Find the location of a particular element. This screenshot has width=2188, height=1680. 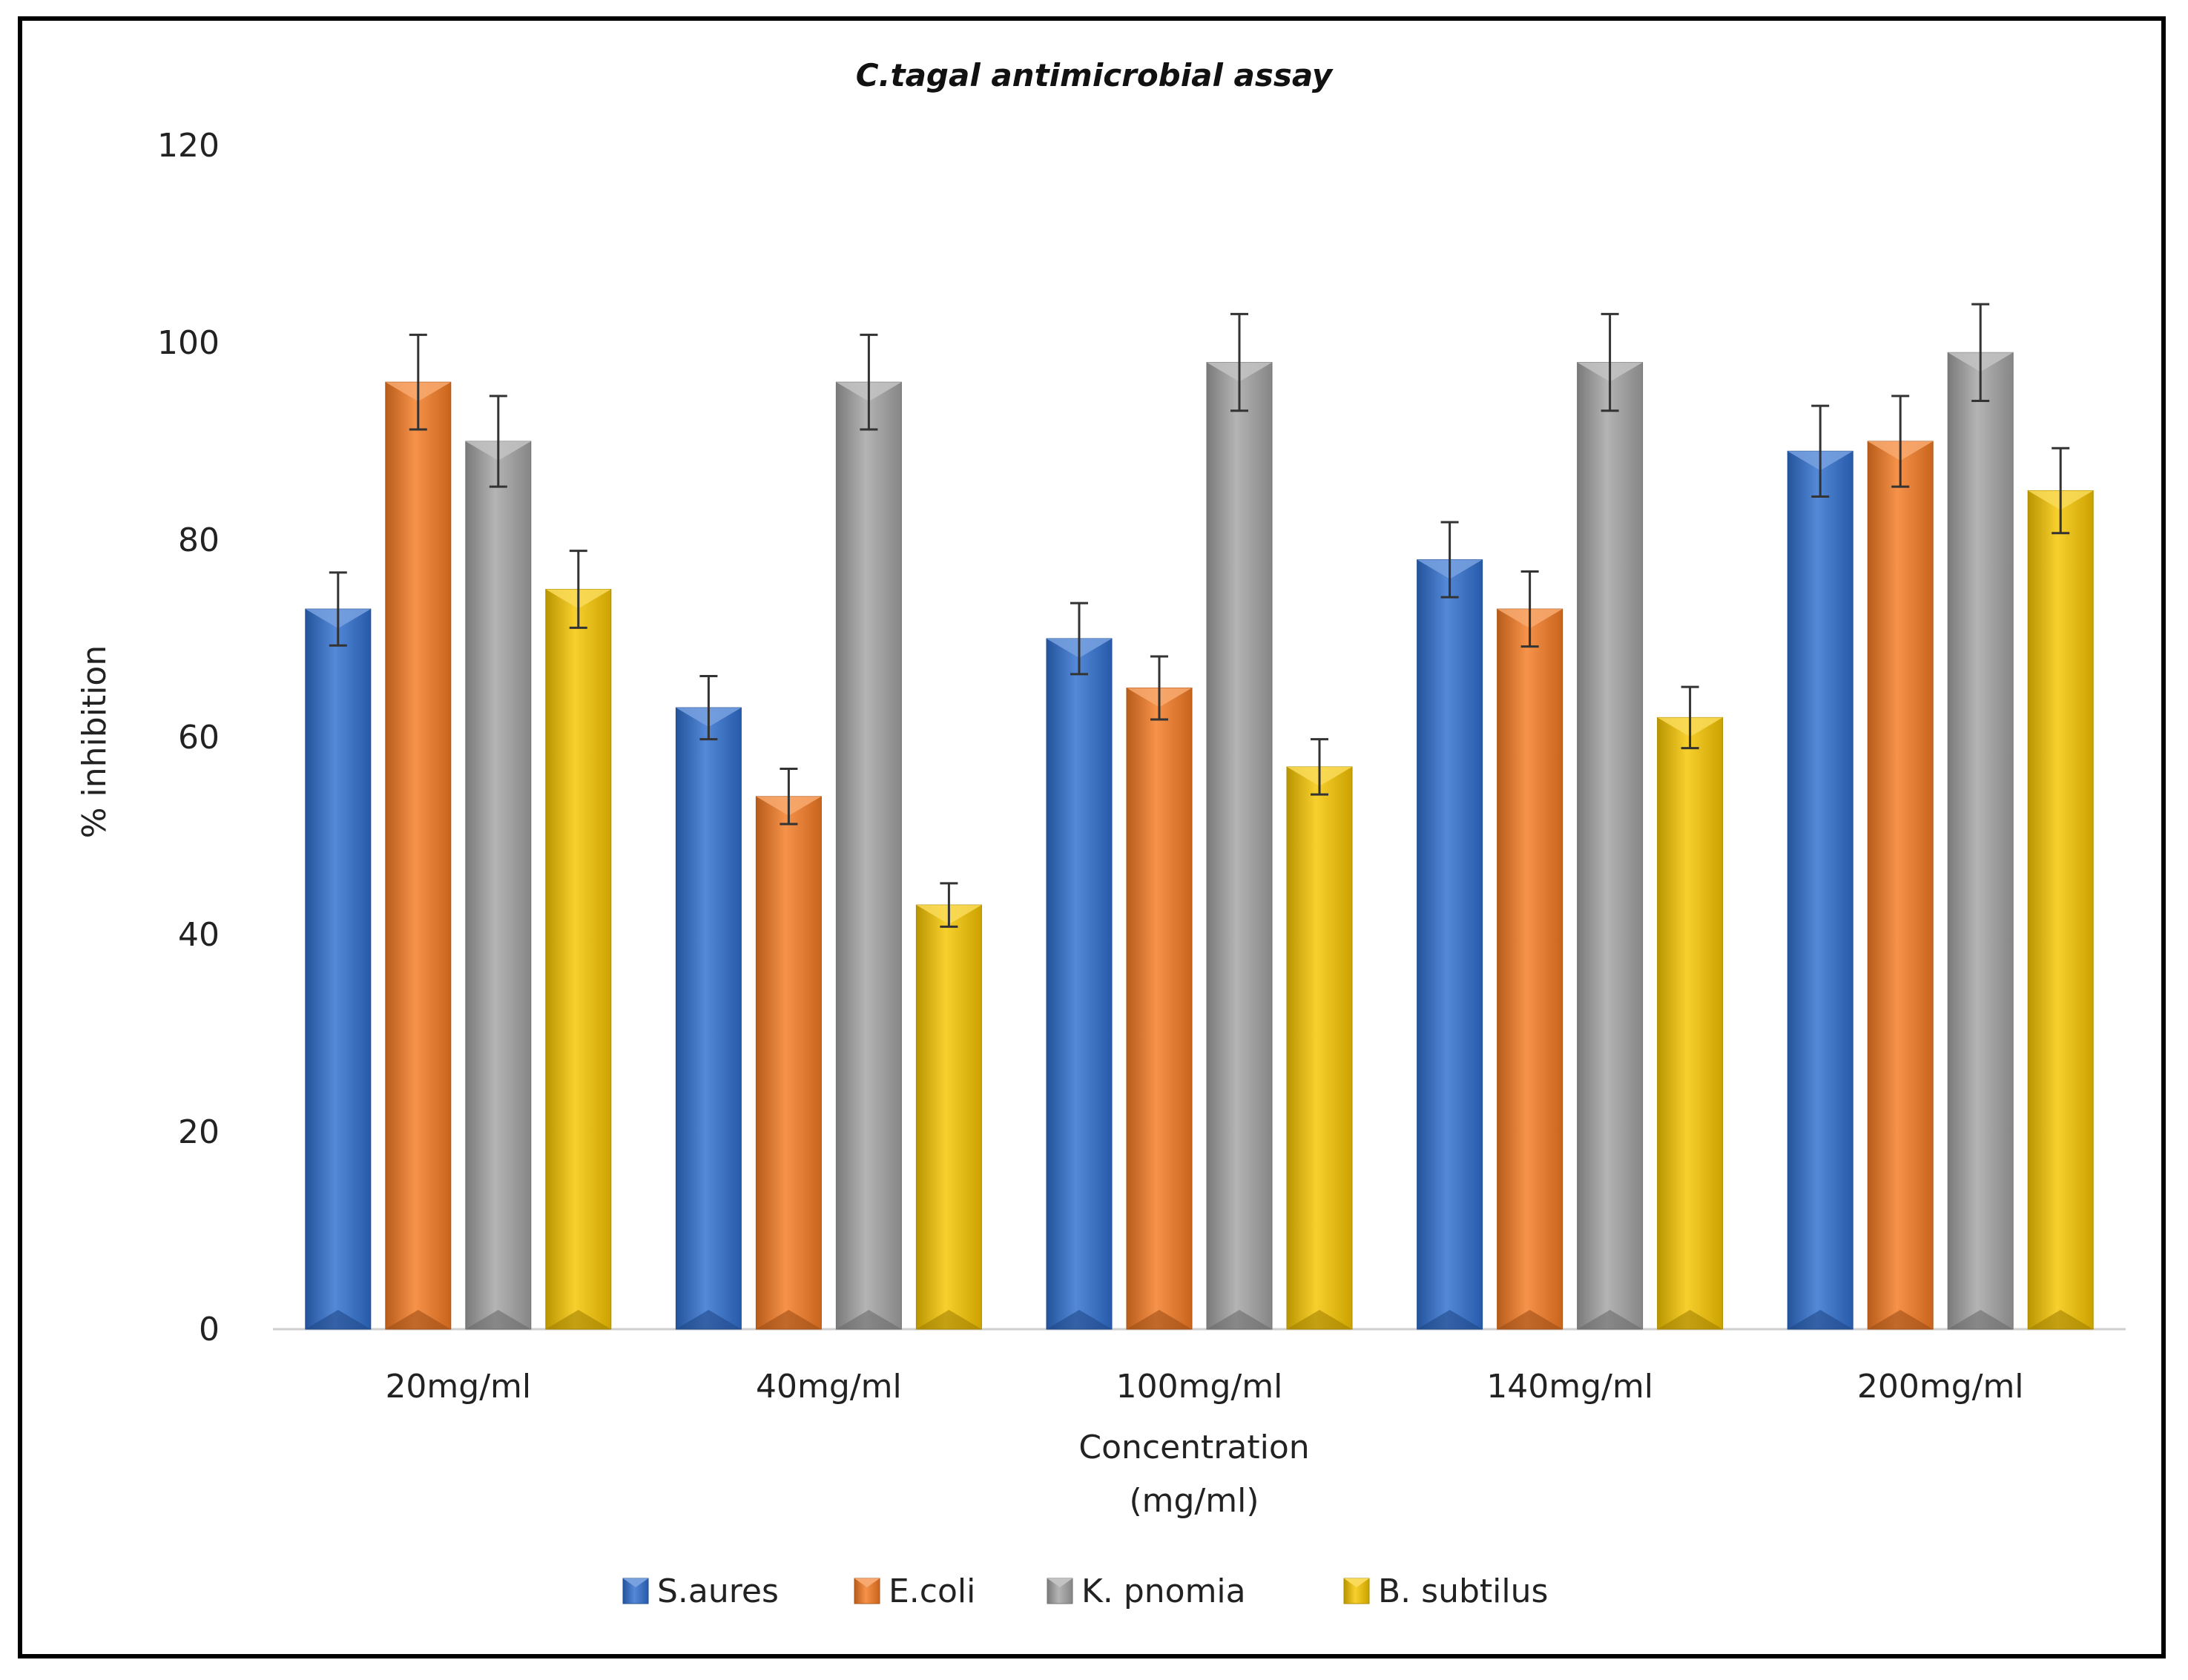

error-bar-k-pnomia-140mg-ml is located at coordinates (1610, 362).